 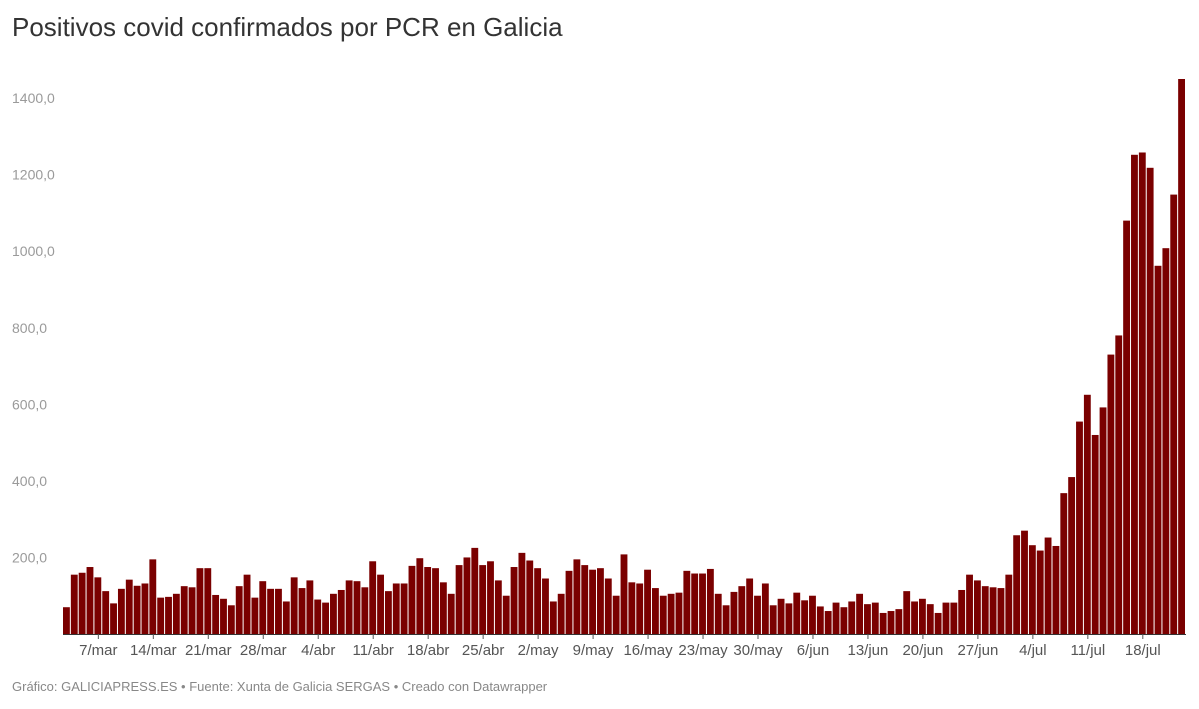 What do you see at coordinates (263, 650) in the screenshot?
I see `x-tick-label: 28/mar` at bounding box center [263, 650].